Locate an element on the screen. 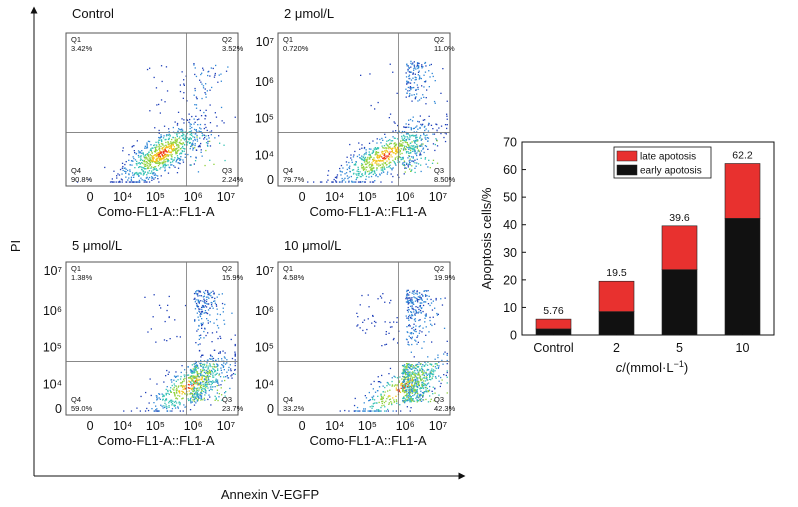 This screenshot has height=507, width=798. figure-y-title: PI is located at coordinates (15, 246).